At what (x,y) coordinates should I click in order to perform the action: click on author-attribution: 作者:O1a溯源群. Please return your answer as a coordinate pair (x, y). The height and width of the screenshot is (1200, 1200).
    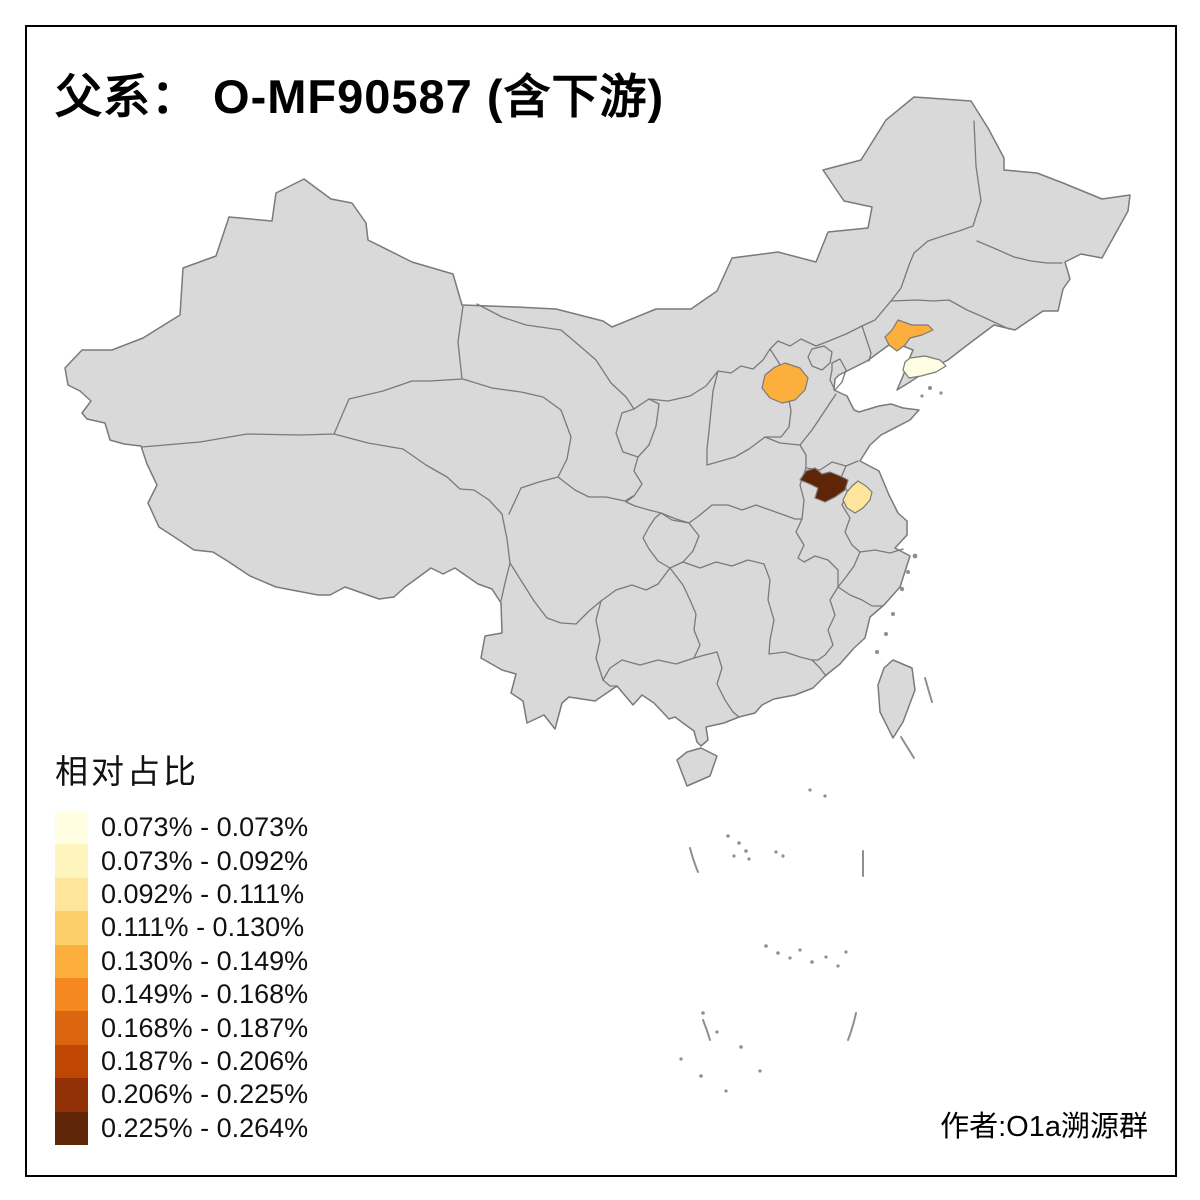
    Looking at the image, I should click on (1044, 1127).